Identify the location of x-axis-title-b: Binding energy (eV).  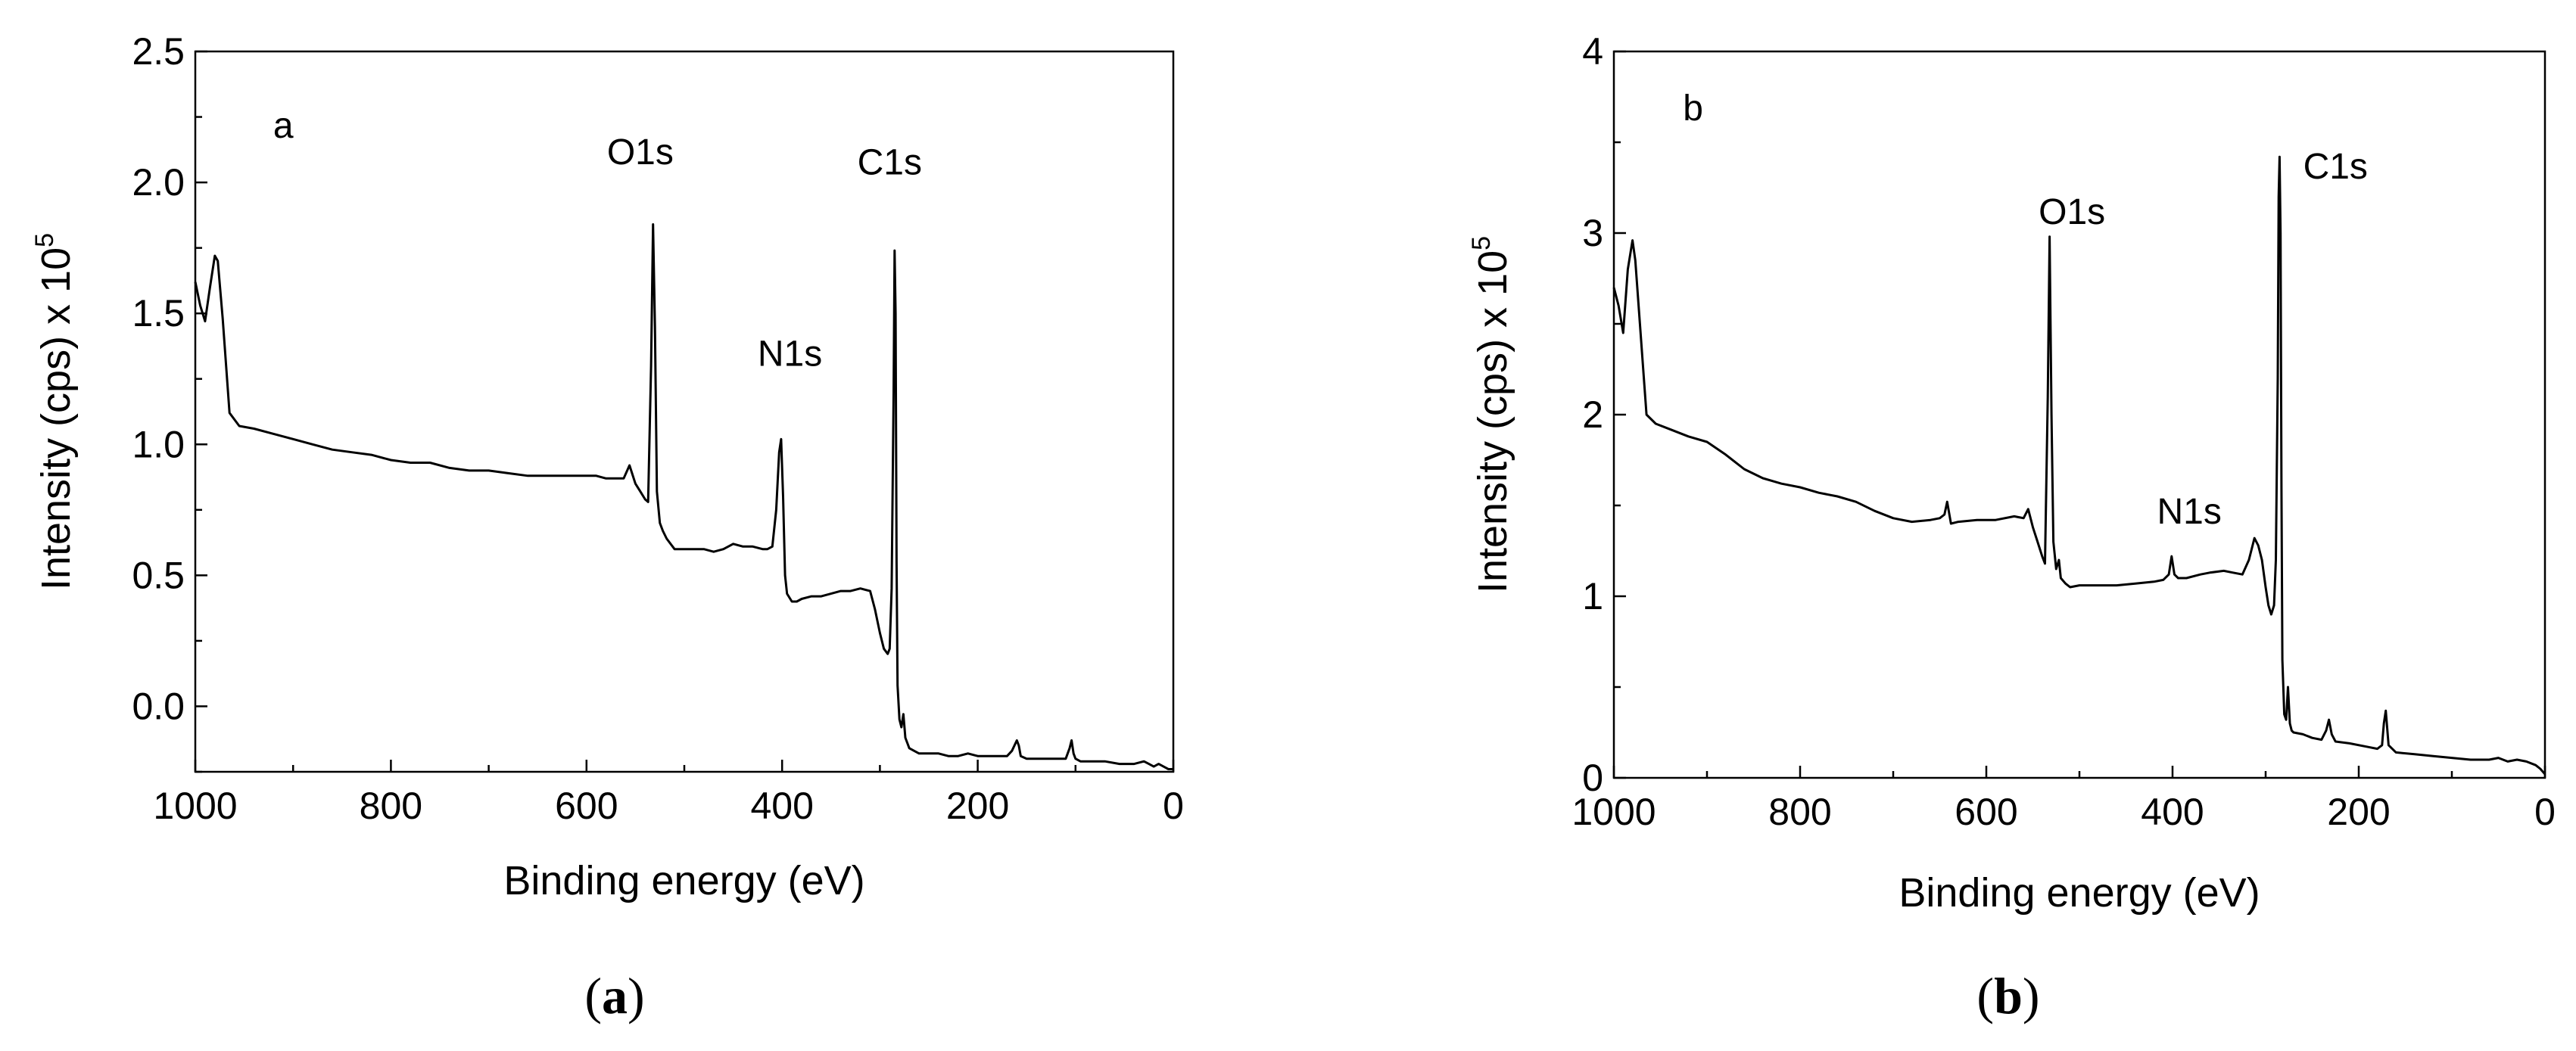
(2079, 893).